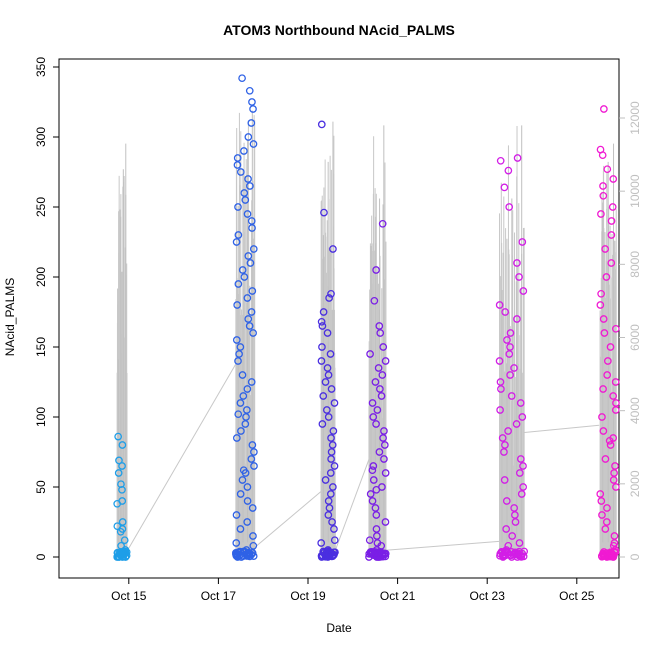 The image size is (650, 650). I want to click on x-tick-label: Oct 17, so click(219, 596).